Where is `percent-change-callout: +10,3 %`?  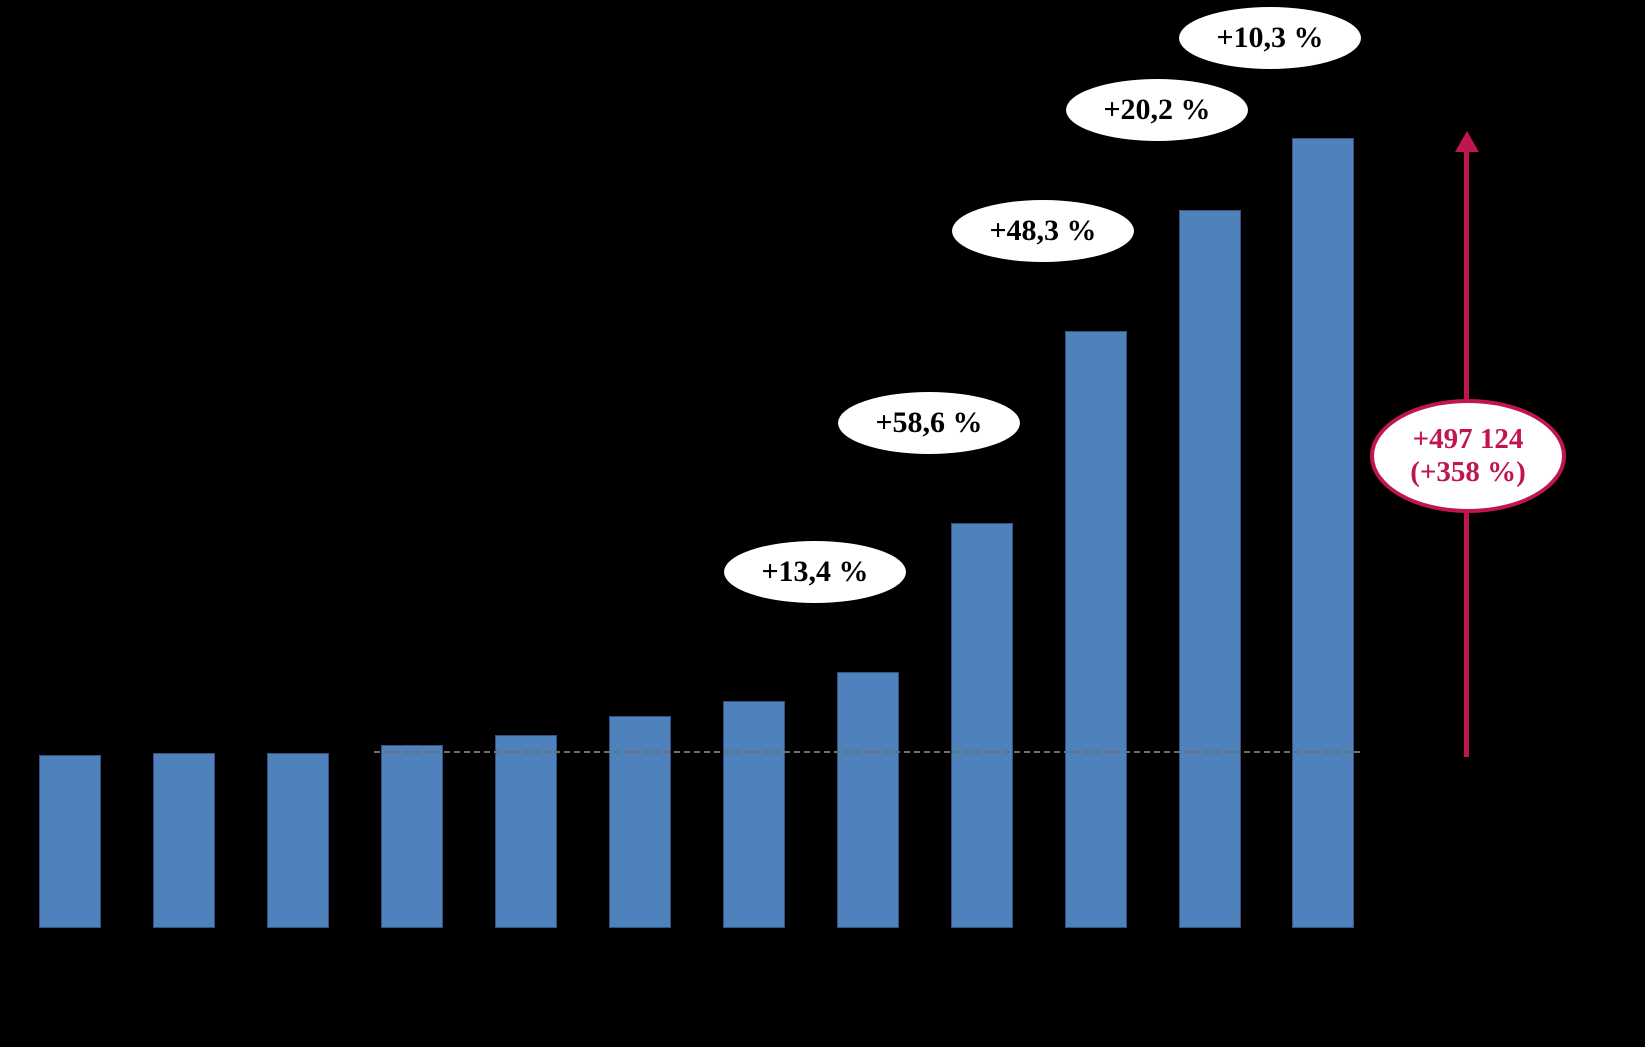 percent-change-callout: +10,3 % is located at coordinates (1270, 38).